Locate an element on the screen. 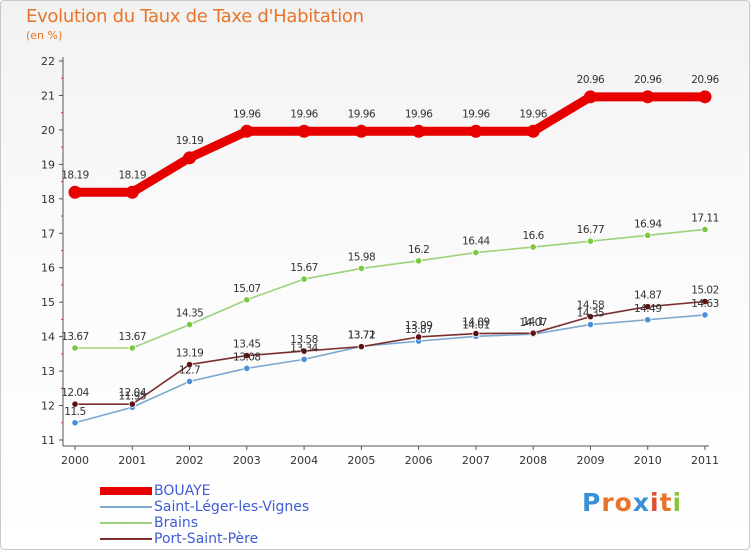  data-label: 13.99 is located at coordinates (419, 326).